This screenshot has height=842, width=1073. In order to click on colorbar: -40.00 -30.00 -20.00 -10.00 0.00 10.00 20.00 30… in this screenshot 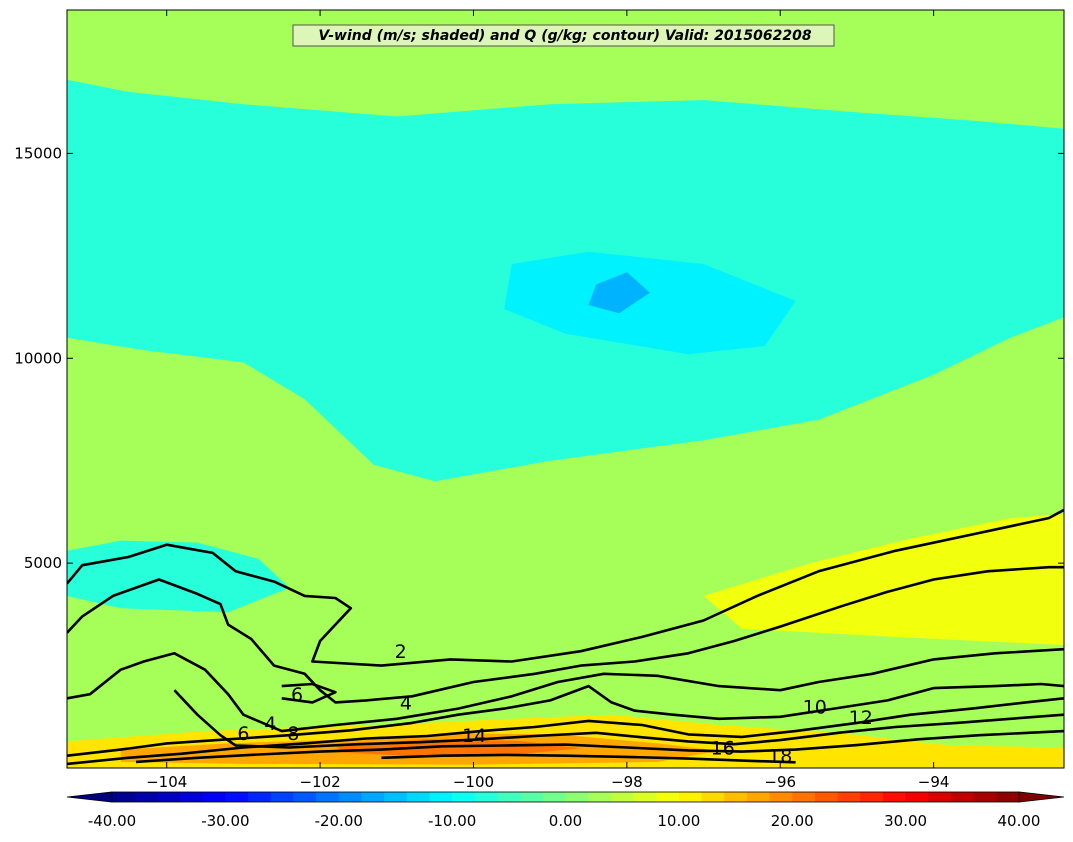, I will do `click(565, 810)`.